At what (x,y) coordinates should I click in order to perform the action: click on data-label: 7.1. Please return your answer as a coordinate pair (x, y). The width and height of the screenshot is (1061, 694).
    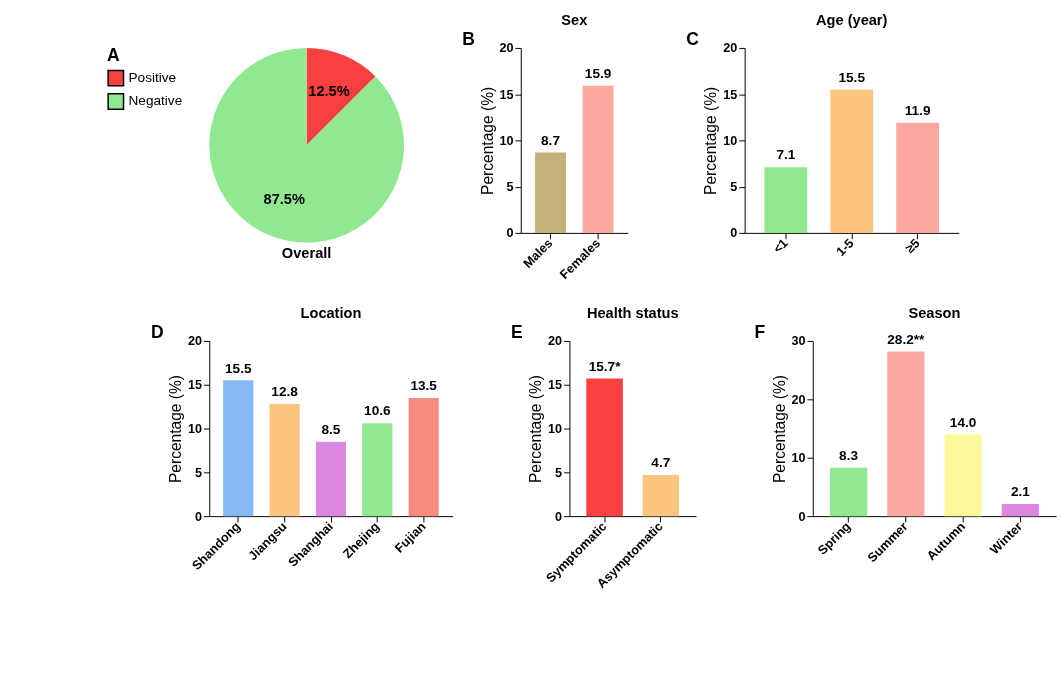
    Looking at the image, I should click on (786, 155).